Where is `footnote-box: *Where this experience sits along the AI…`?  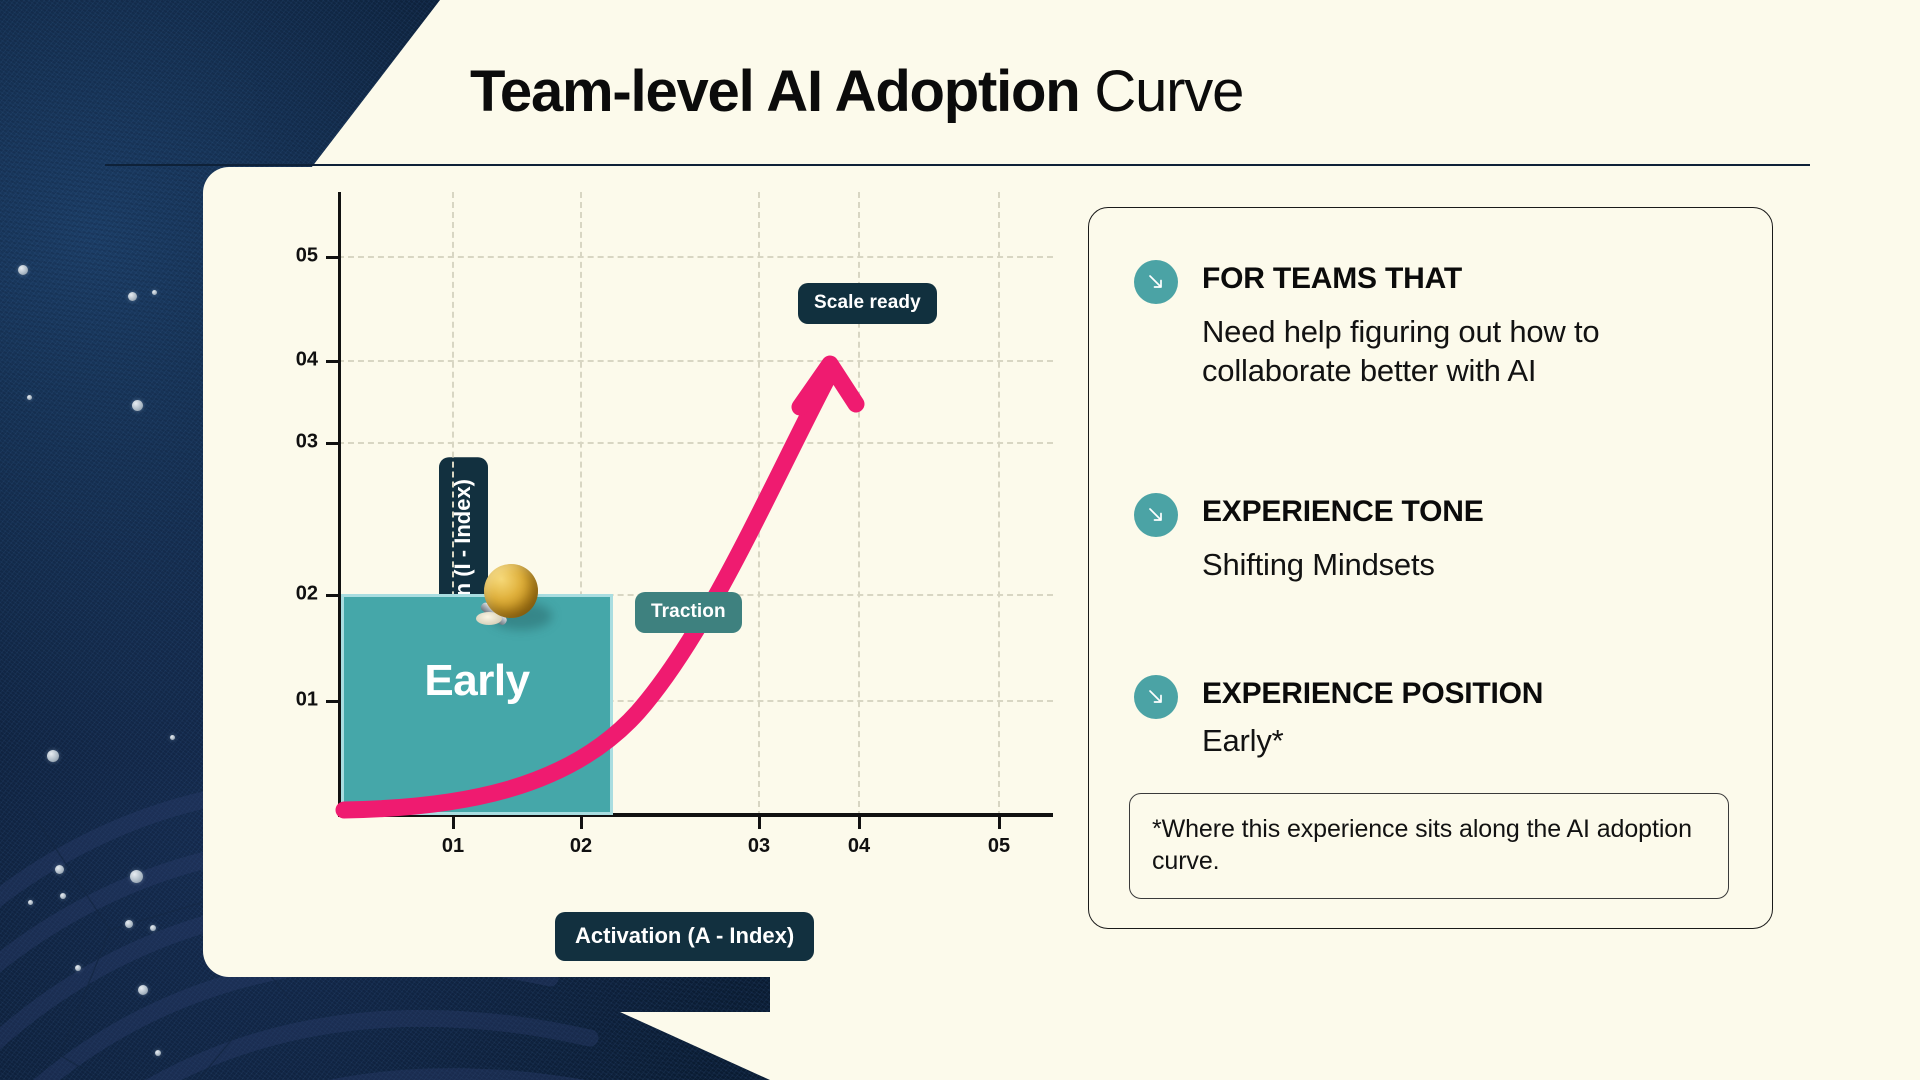
footnote-box: *Where this experience sits along the AI… is located at coordinates (1429, 846).